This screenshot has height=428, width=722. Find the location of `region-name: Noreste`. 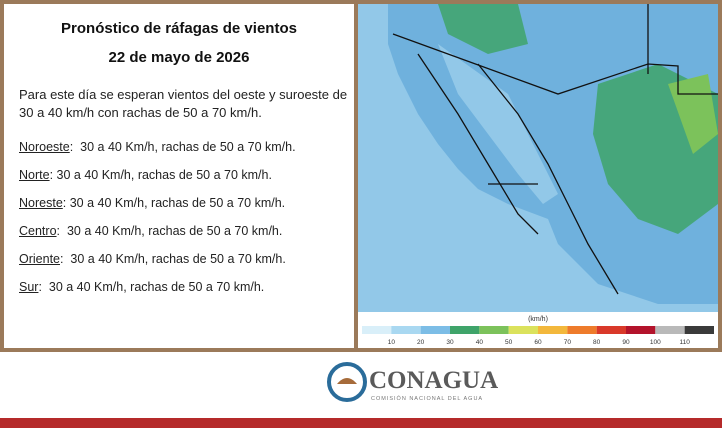

region-name: Noreste is located at coordinates (41, 203).